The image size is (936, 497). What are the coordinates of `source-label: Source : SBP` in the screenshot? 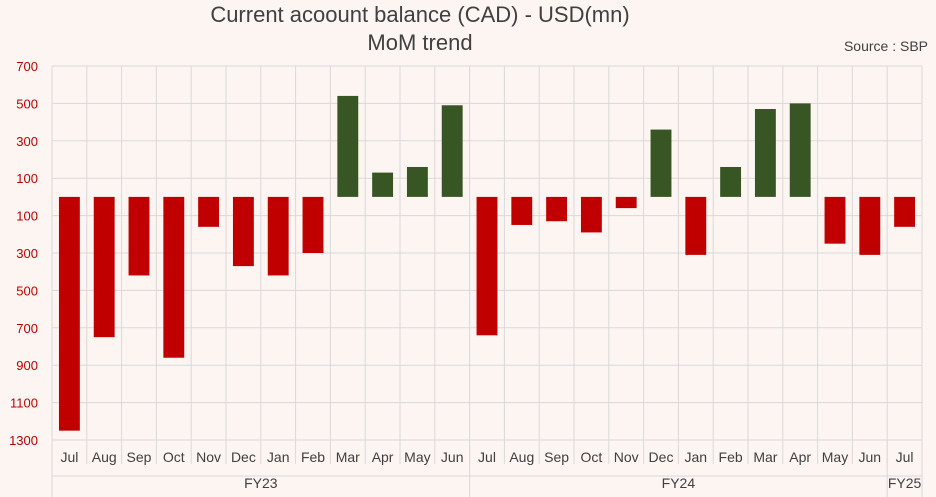 It's located at (885, 46).